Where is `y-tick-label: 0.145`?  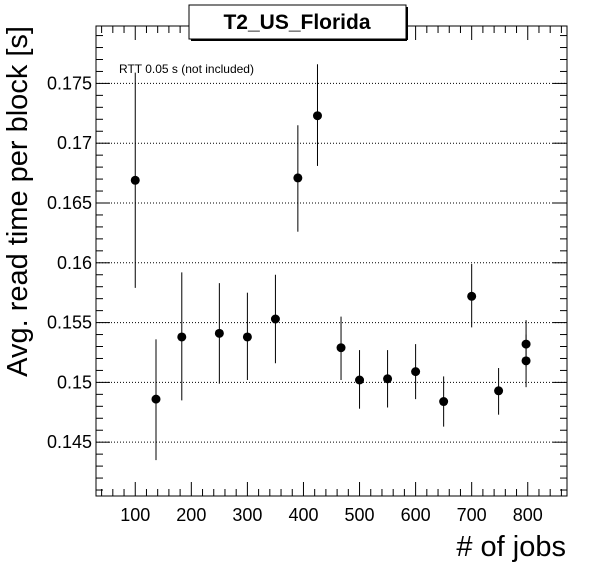 y-tick-label: 0.145 is located at coordinates (69, 442).